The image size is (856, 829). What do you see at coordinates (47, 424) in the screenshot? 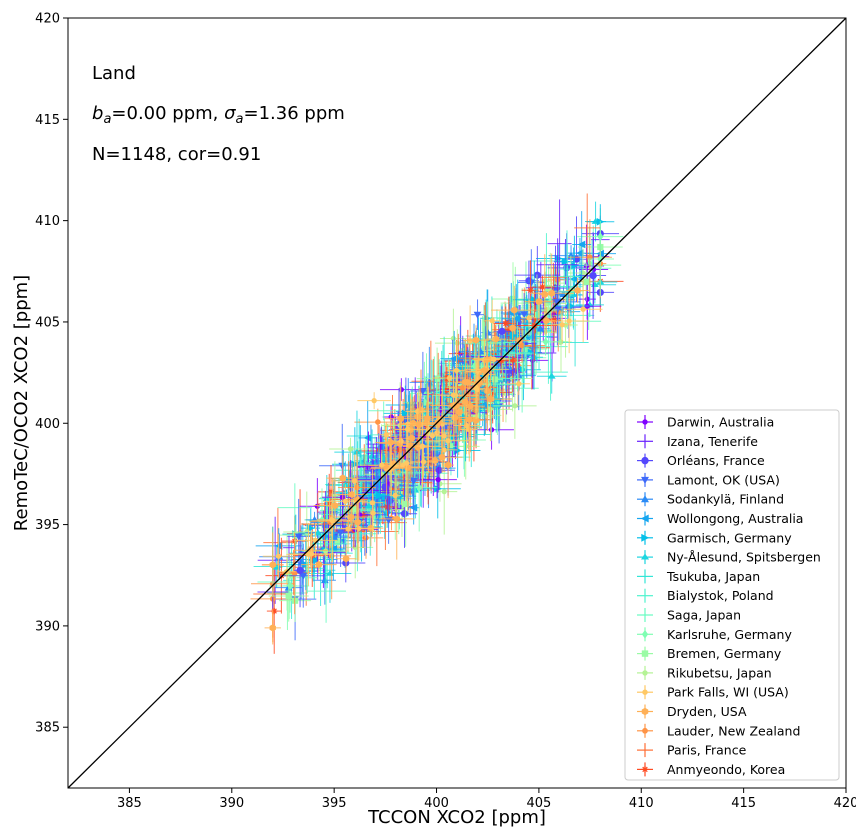
I see `y-tick-label-3: 400` at bounding box center [47, 424].